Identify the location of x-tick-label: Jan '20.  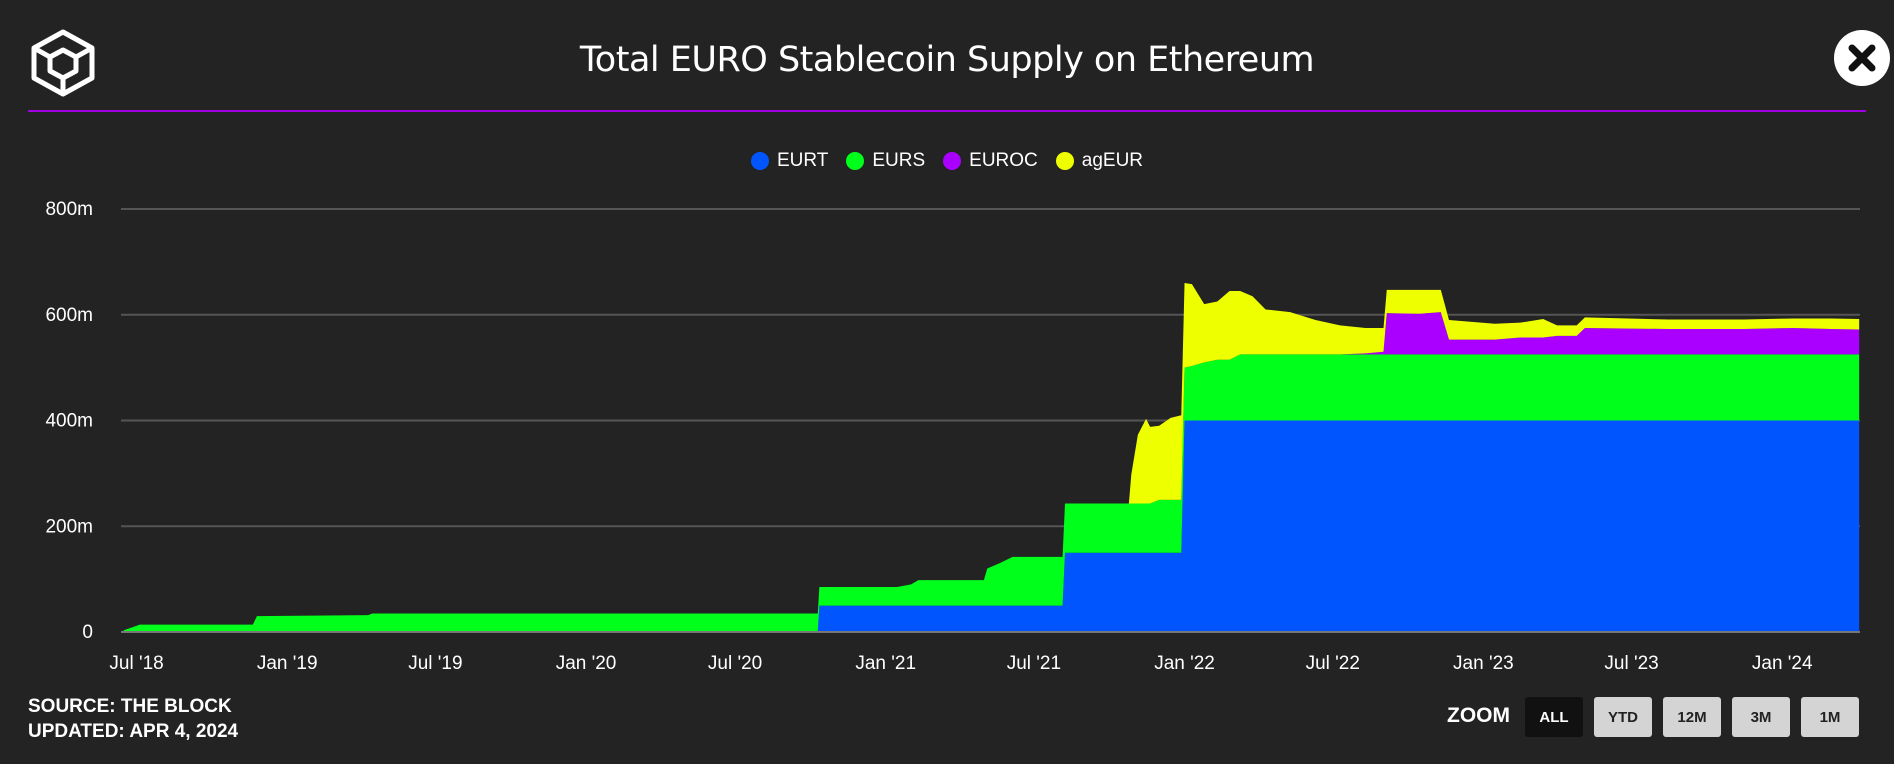
(586, 663).